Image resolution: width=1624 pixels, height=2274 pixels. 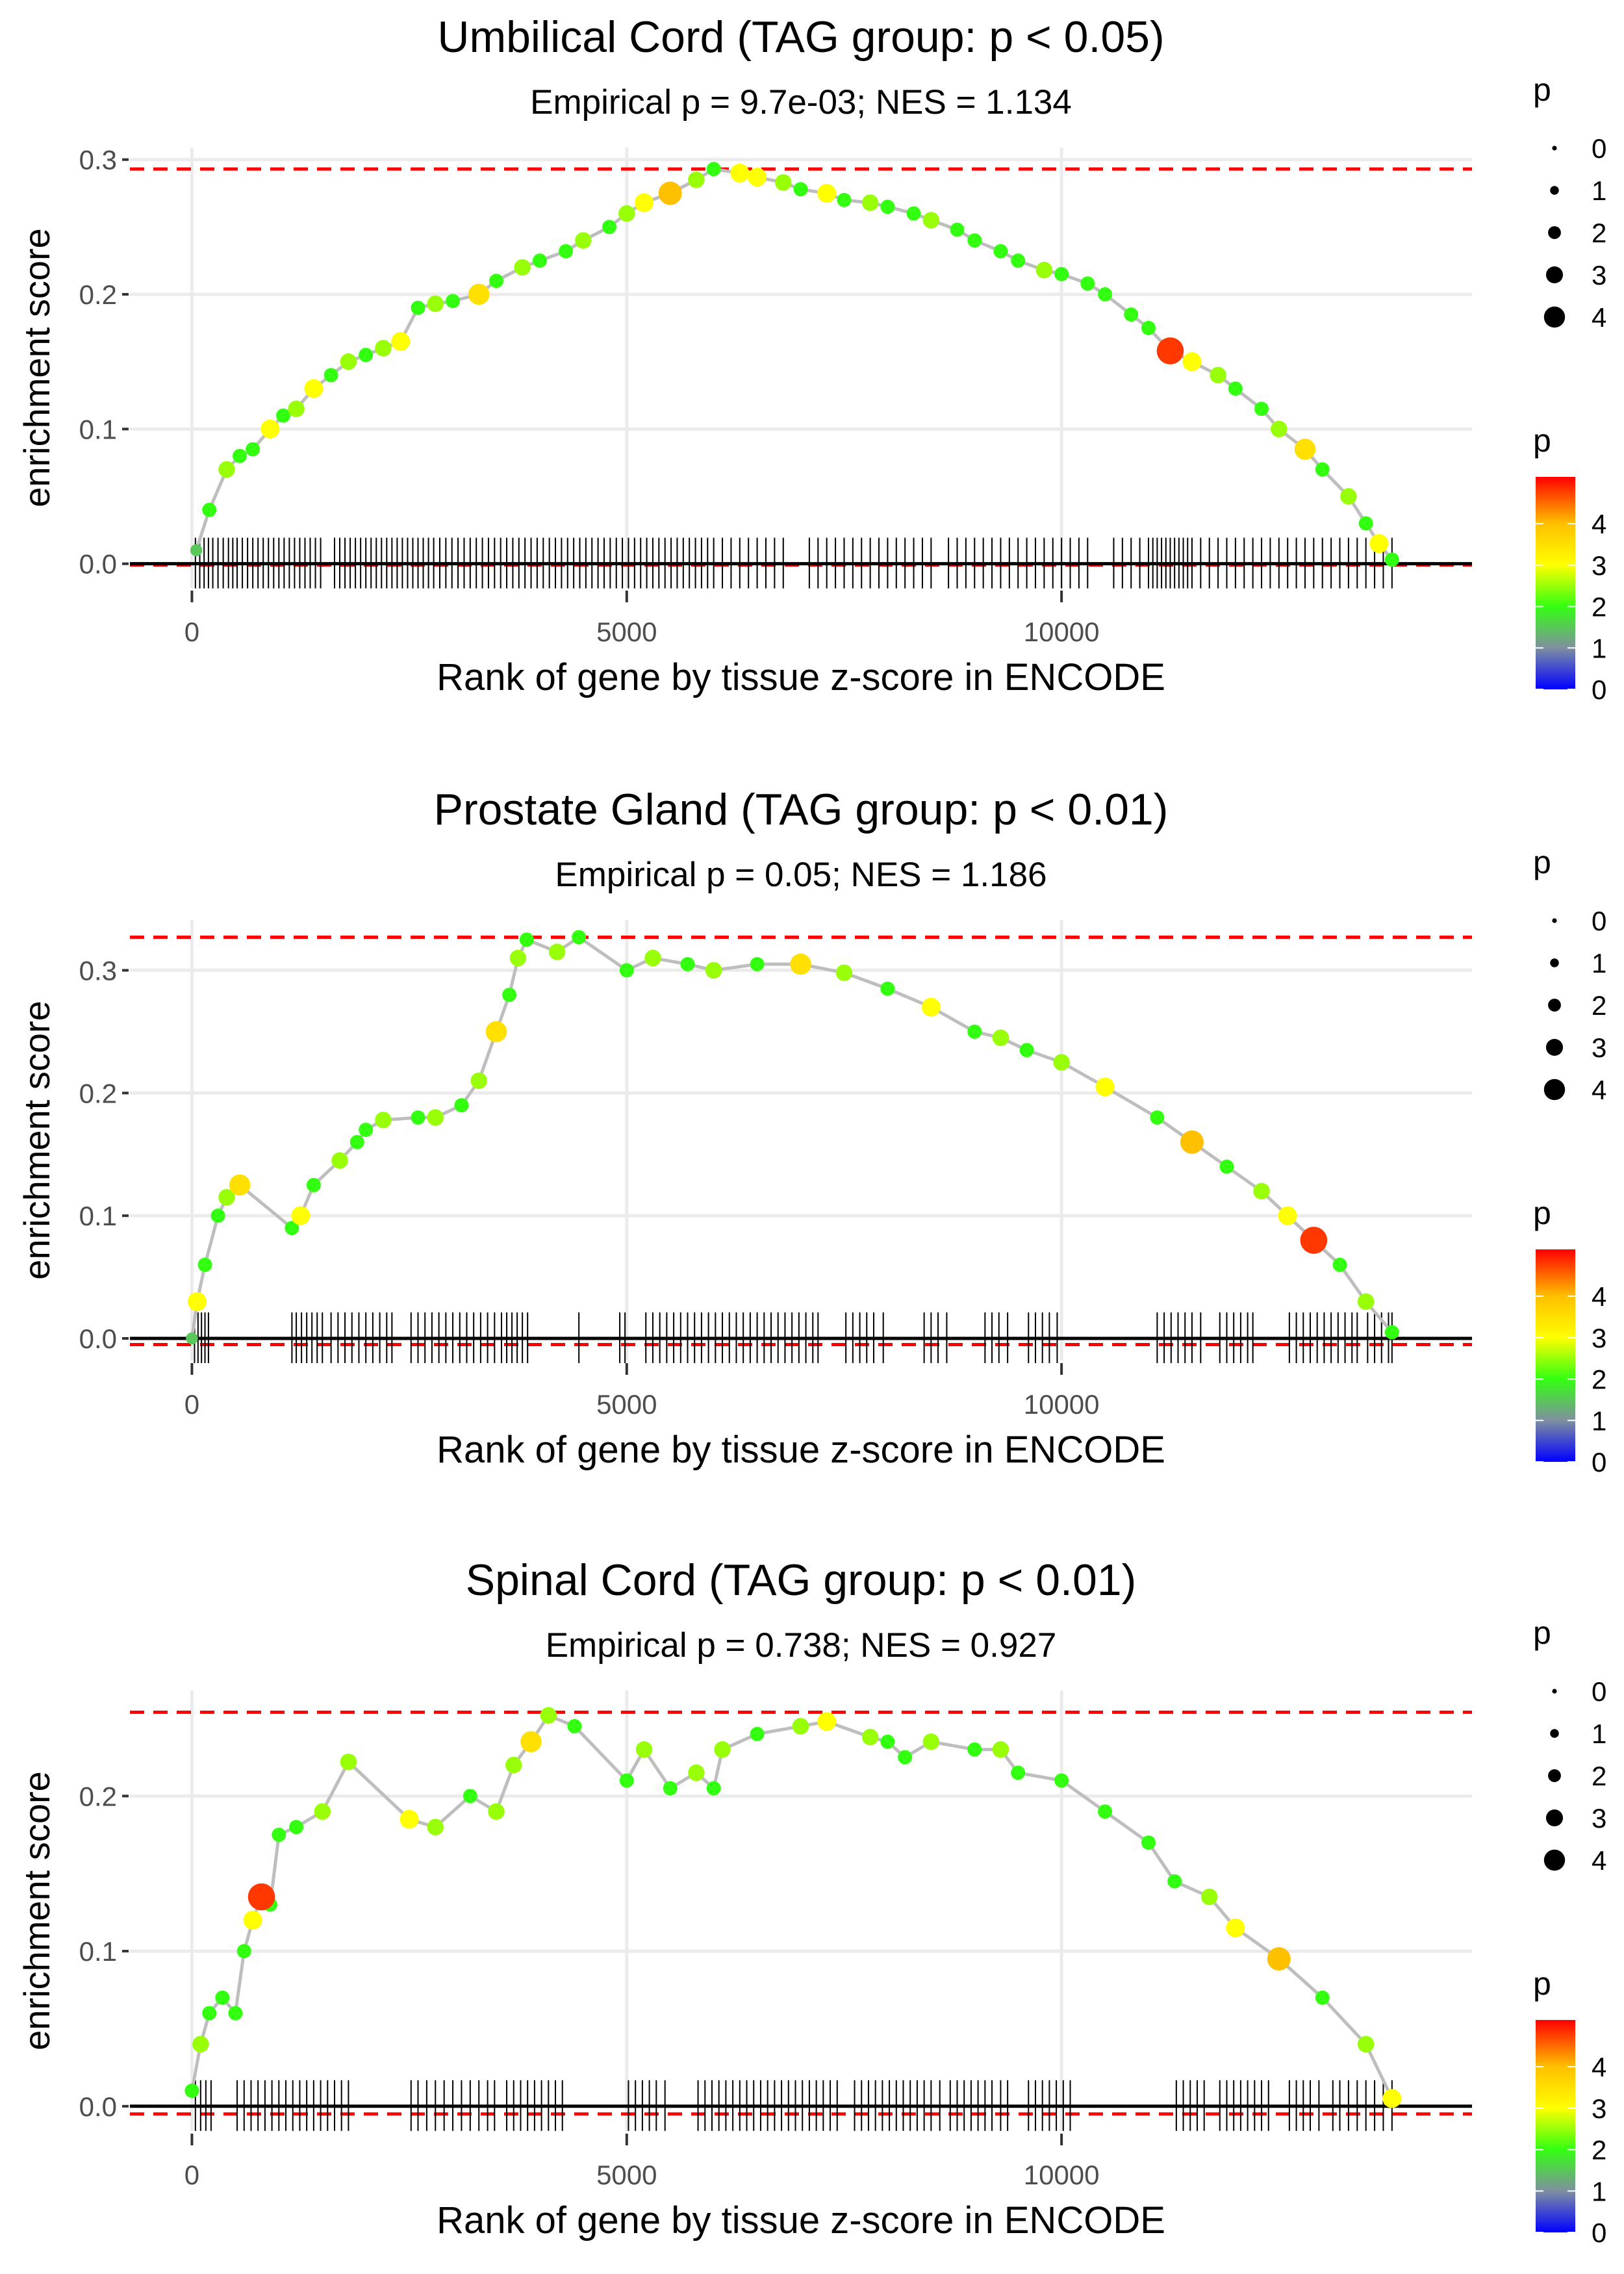 What do you see at coordinates (98, 1796) in the screenshot?
I see `y-tick-label: 0.2` at bounding box center [98, 1796].